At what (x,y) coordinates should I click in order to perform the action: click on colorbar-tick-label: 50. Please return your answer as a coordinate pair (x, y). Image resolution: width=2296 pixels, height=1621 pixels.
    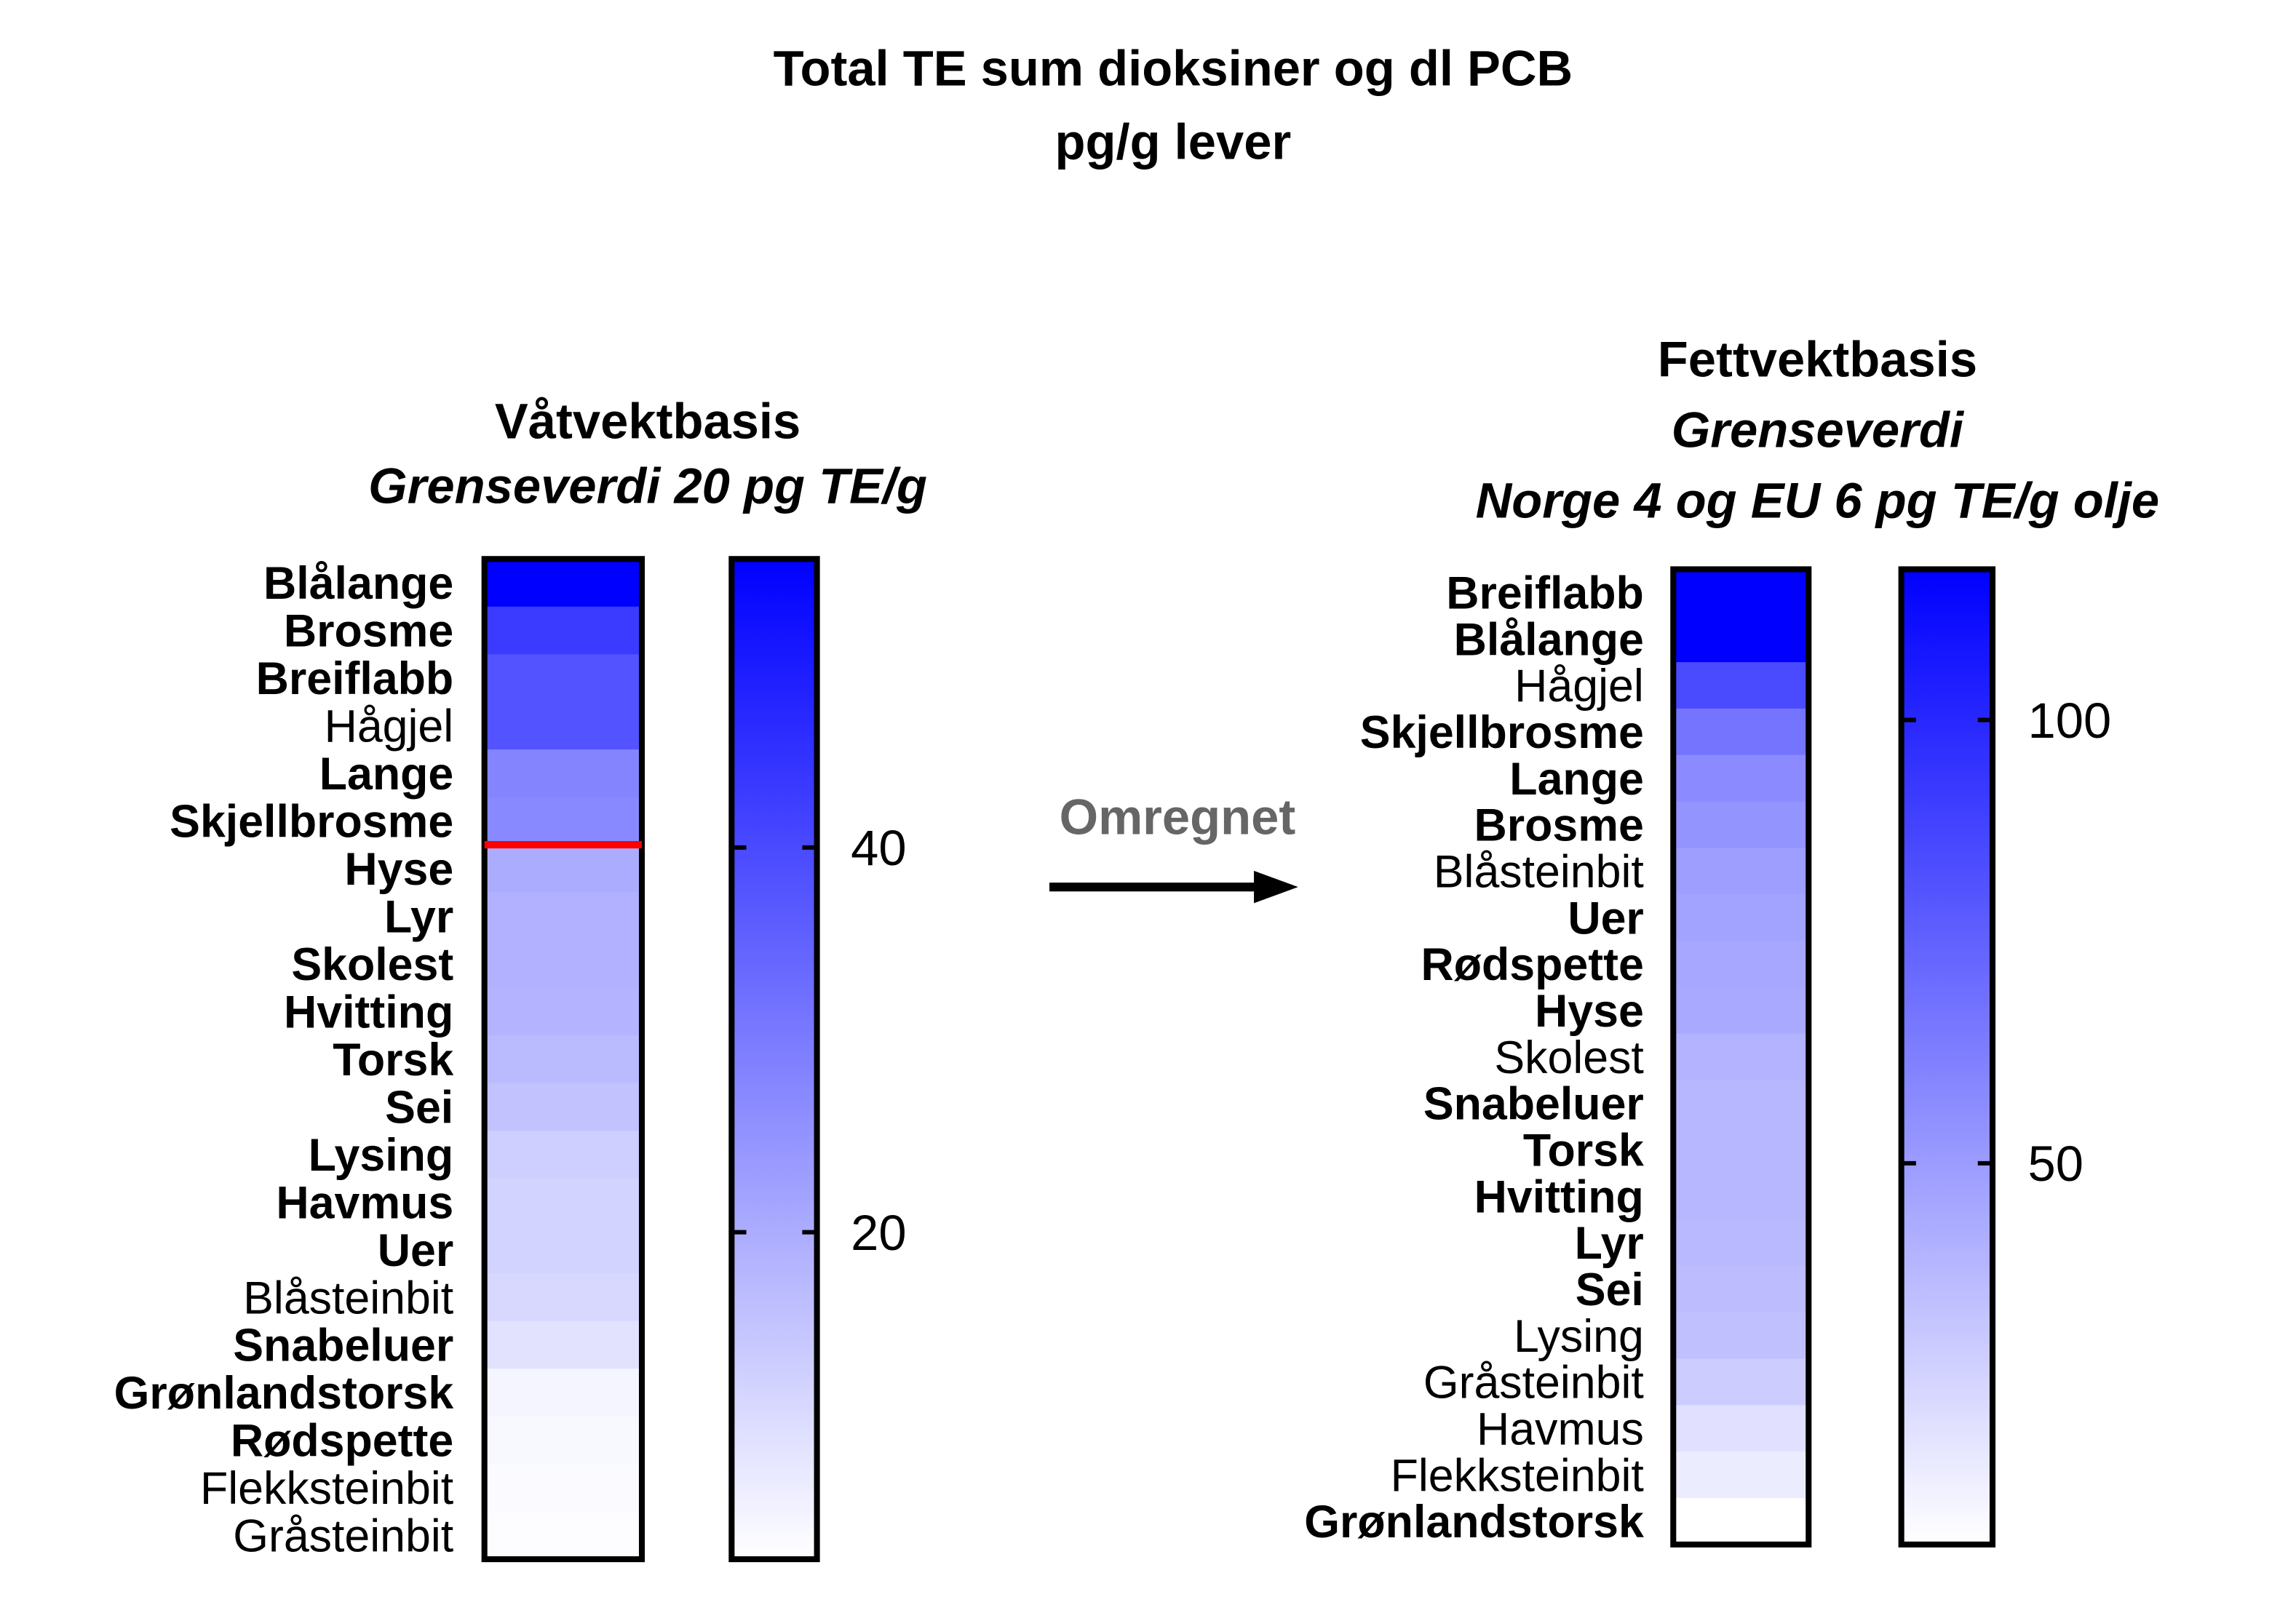
    Looking at the image, I should click on (2056, 1164).